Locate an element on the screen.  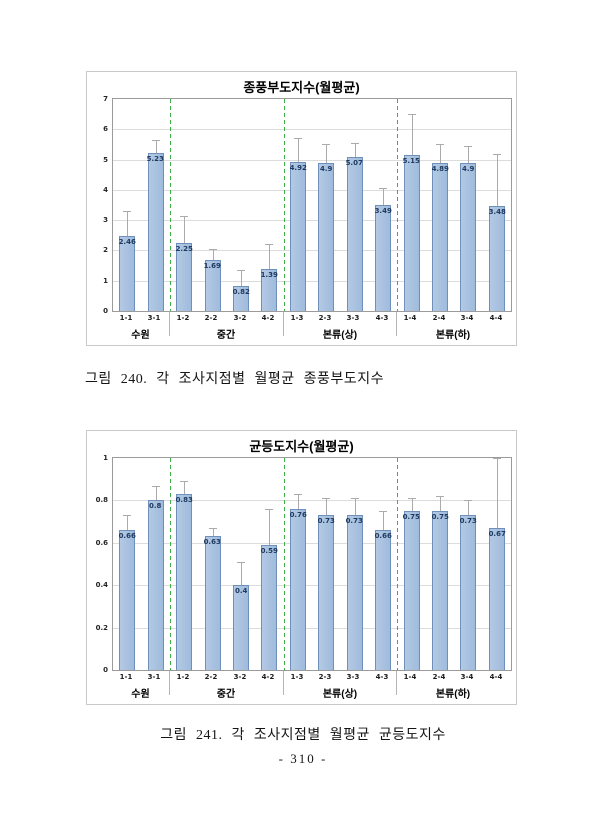
x-category-label: 2-3 is located at coordinates (325, 677).